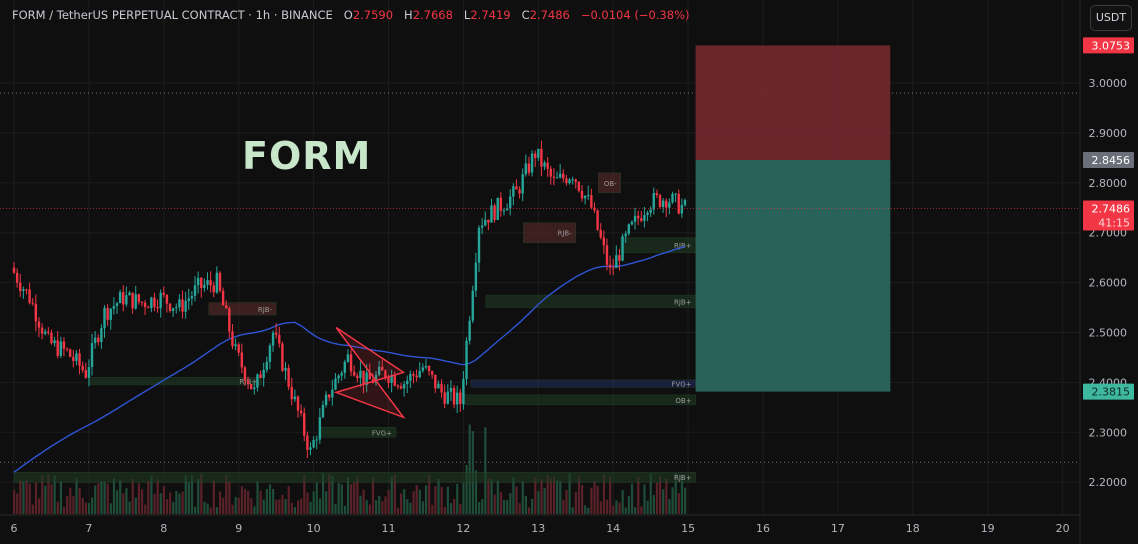 The image size is (1138, 544). What do you see at coordinates (1108, 283) in the screenshot?
I see `y-tick-label: 2.6000` at bounding box center [1108, 283].